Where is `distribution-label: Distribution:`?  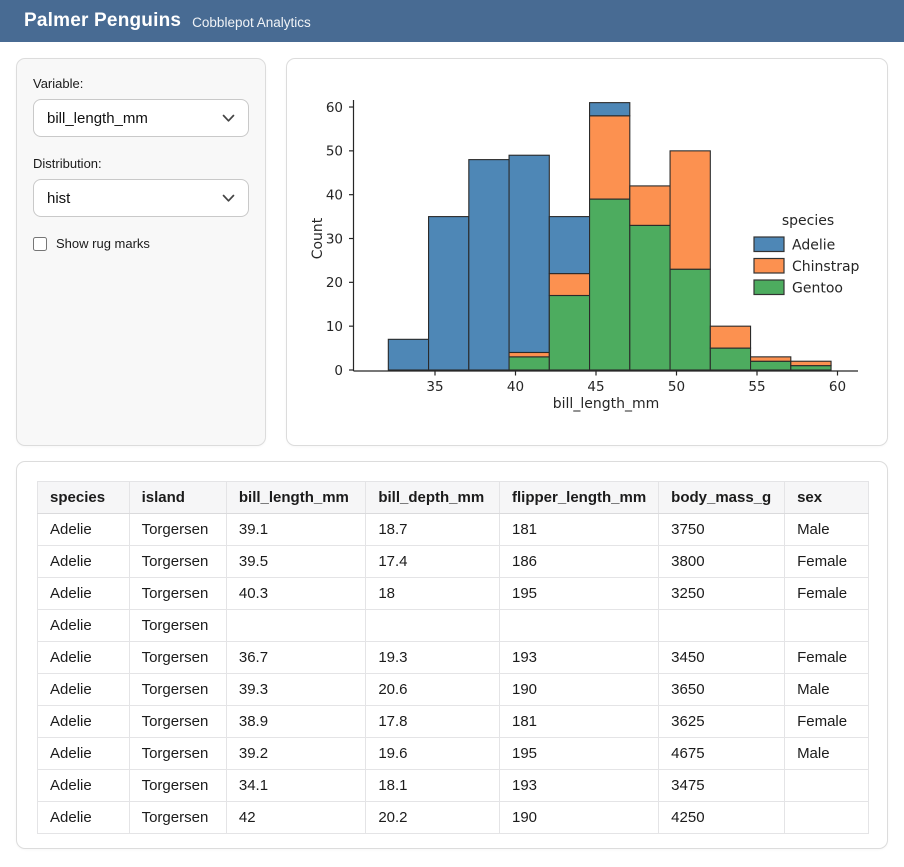 distribution-label: Distribution: is located at coordinates (67, 163).